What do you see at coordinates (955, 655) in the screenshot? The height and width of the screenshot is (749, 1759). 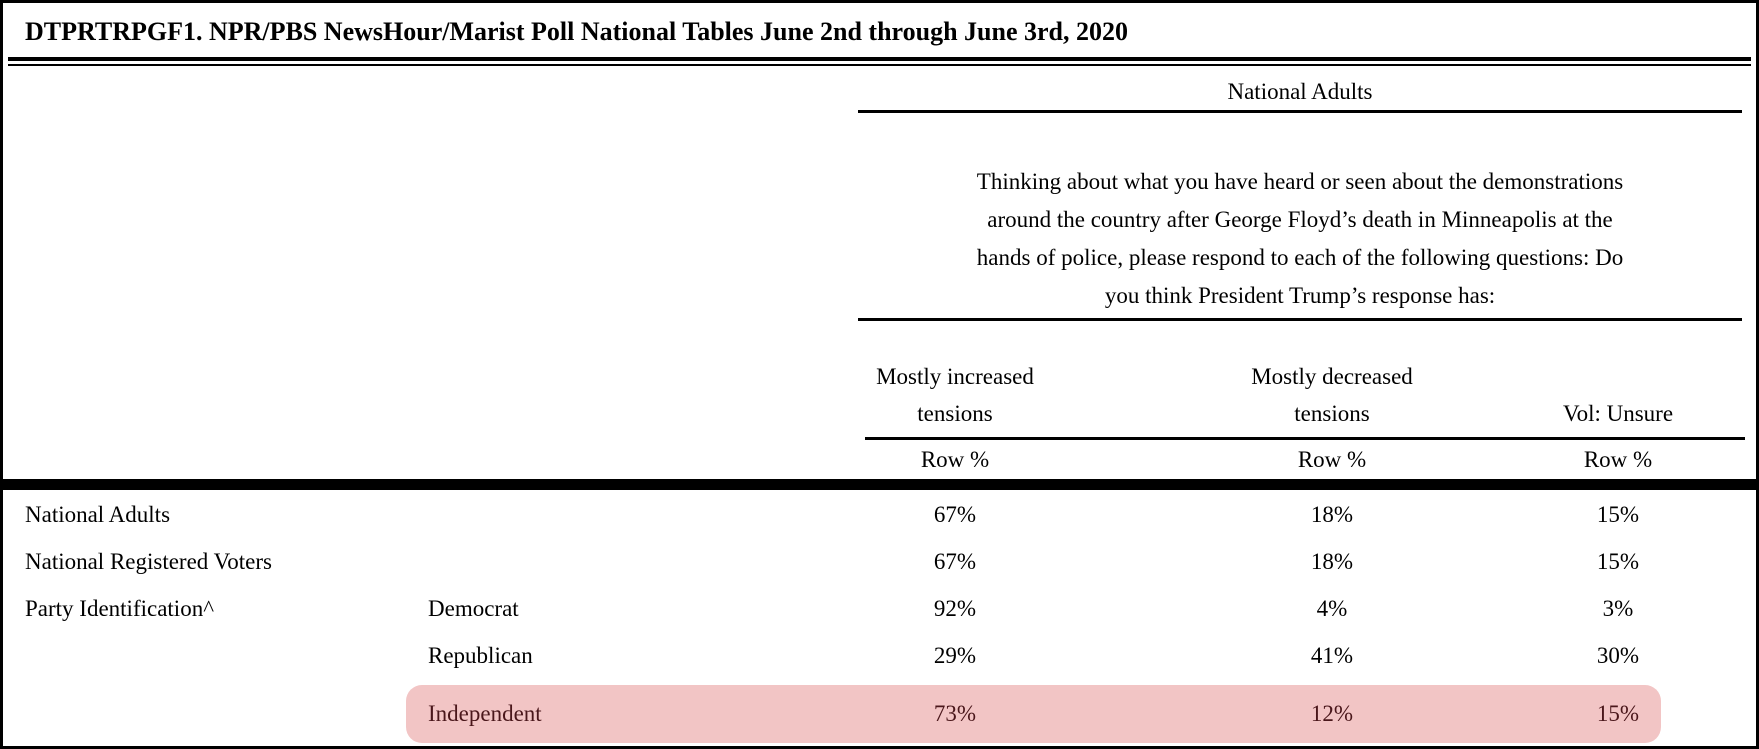 I see `cell-value: 29%` at bounding box center [955, 655].